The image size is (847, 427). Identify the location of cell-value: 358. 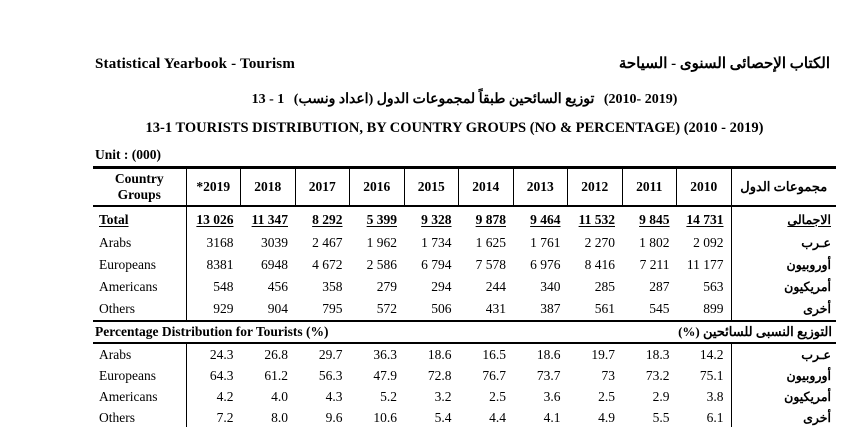
(332, 286).